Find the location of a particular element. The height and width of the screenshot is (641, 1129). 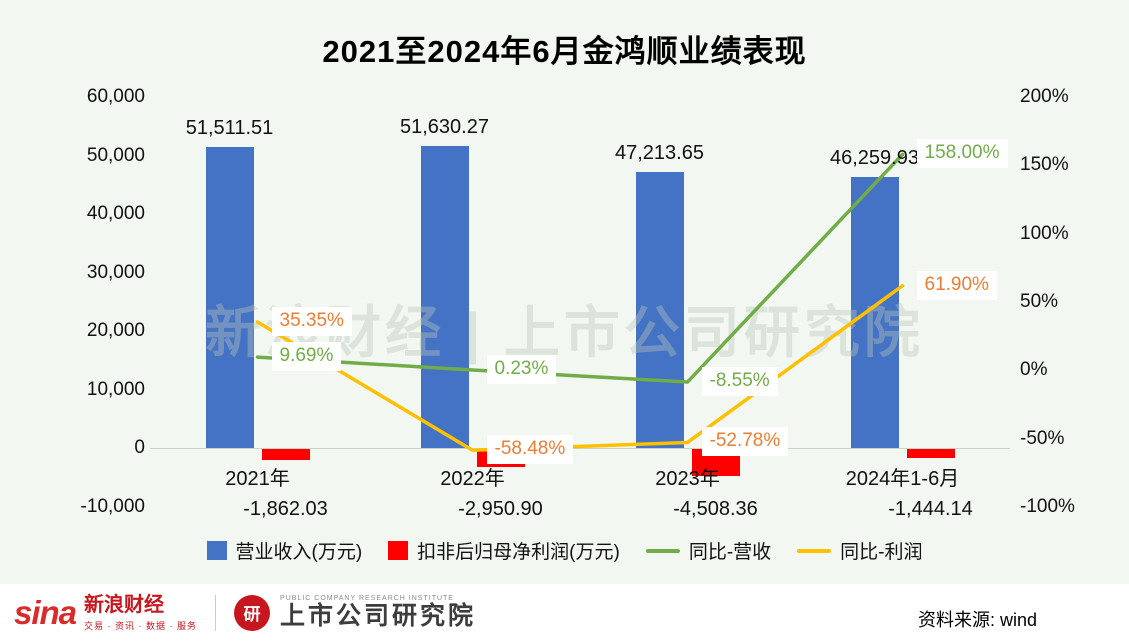

left-axis-tick: 10,000 is located at coordinates (115, 389).